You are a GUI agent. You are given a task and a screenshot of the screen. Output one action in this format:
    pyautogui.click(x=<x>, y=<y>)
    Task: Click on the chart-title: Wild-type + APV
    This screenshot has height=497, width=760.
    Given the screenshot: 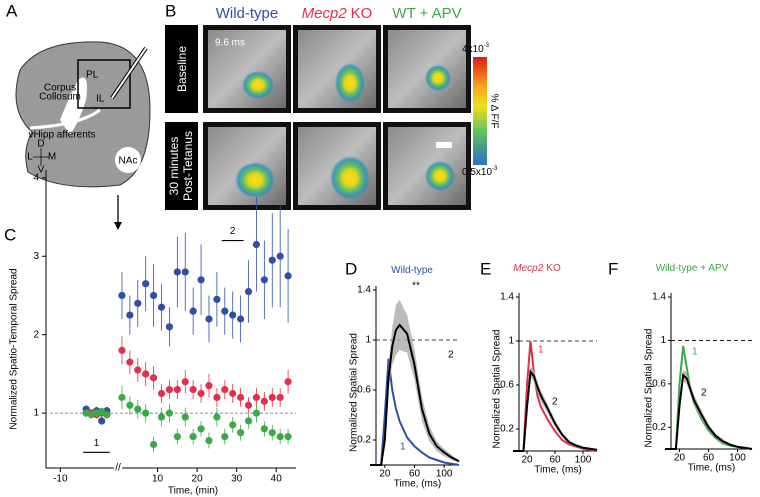 What is the action you would take?
    pyautogui.click(x=692, y=268)
    